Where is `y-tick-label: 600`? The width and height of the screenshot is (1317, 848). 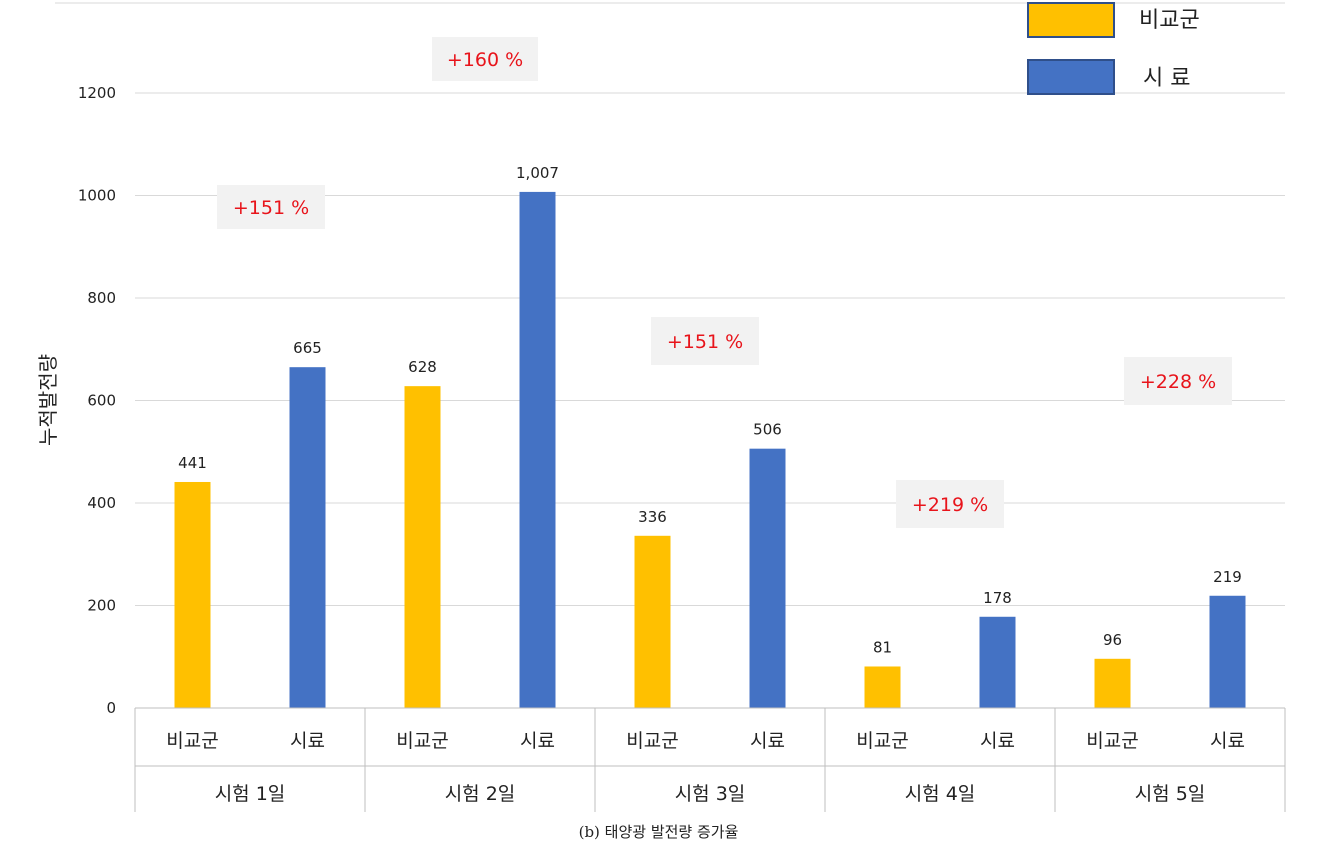
y-tick-label: 600 is located at coordinates (101, 401).